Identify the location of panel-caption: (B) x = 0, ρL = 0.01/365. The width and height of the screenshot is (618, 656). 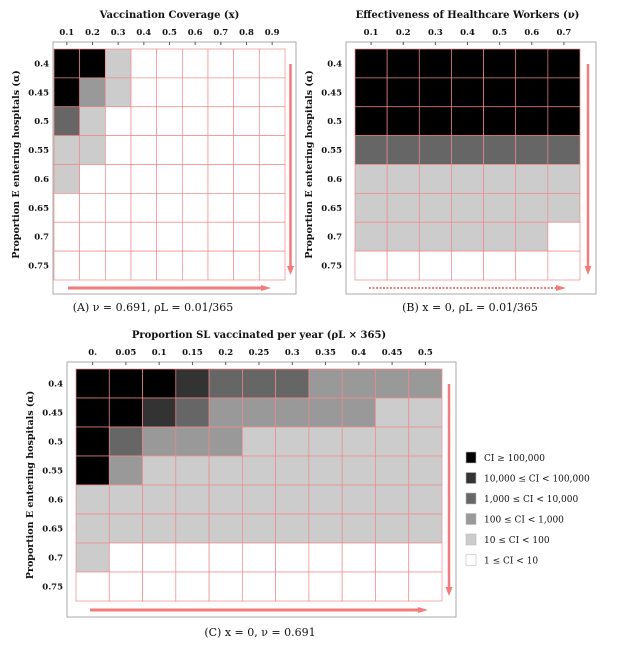
(470, 307).